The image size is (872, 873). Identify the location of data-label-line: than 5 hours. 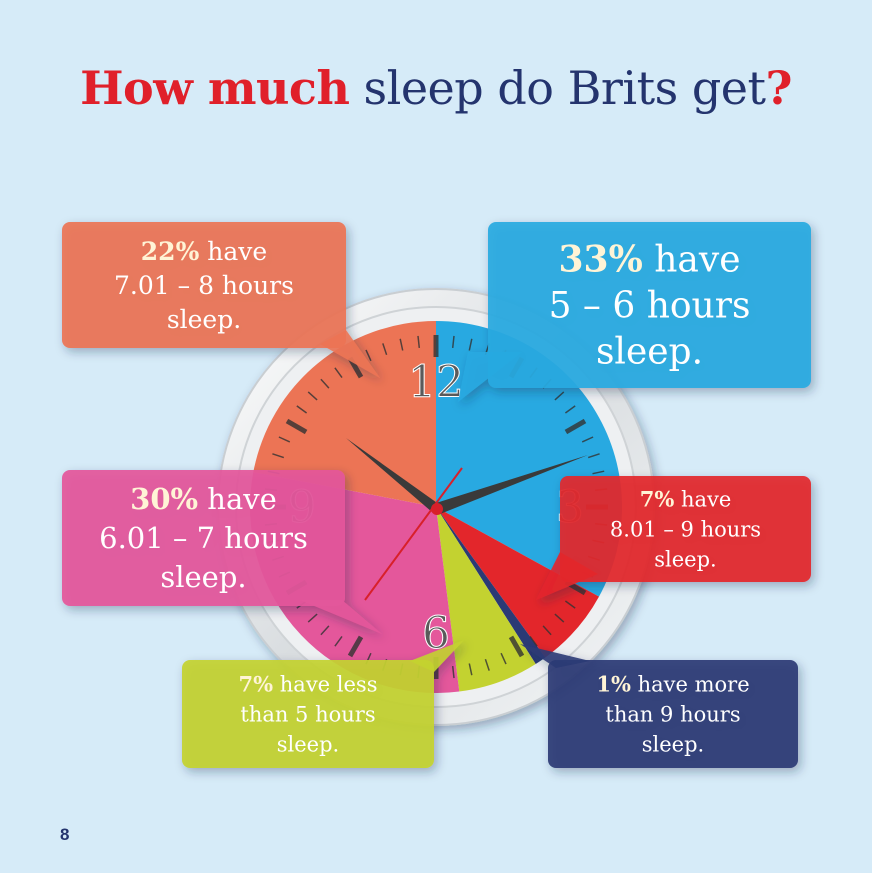
(307, 714).